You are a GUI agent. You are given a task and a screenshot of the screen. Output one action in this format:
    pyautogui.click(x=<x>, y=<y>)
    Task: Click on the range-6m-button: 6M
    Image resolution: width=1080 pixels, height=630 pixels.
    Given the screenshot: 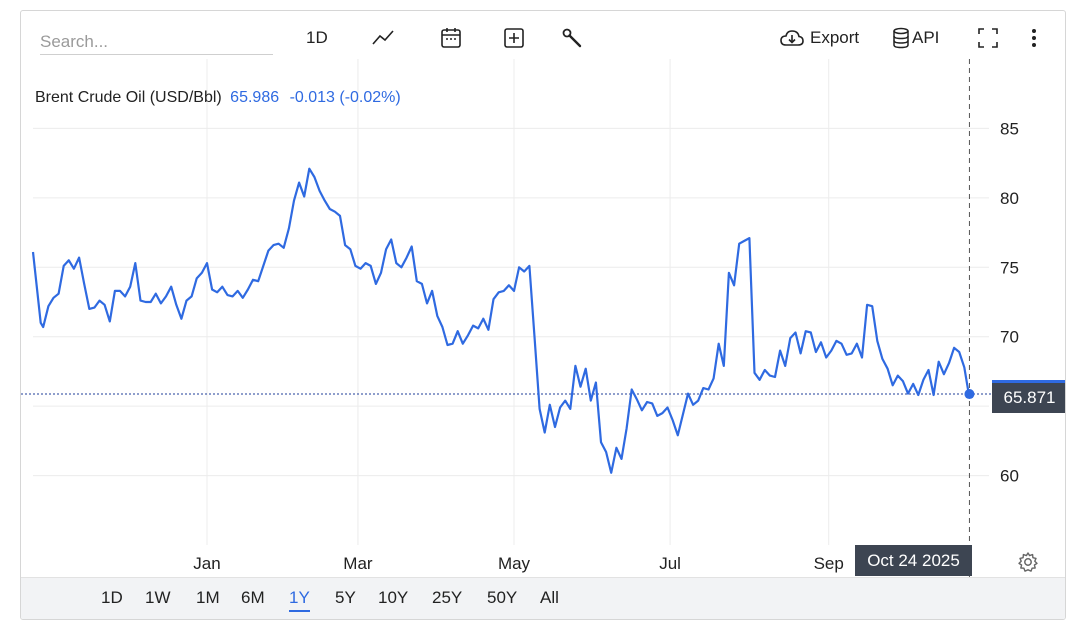 What is the action you would take?
    pyautogui.click(x=253, y=597)
    